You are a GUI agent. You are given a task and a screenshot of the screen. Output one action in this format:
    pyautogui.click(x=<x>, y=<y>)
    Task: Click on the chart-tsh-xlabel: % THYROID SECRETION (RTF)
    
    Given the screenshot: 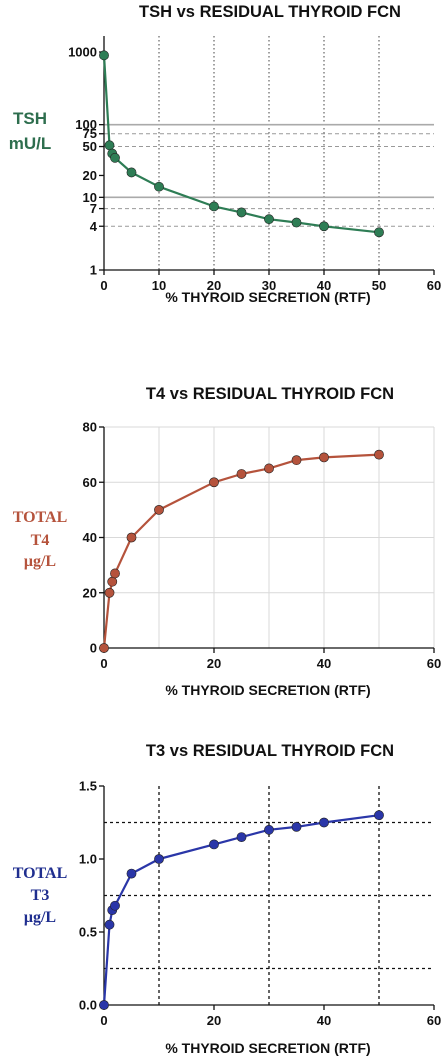 What is the action you would take?
    pyautogui.click(x=267, y=297)
    